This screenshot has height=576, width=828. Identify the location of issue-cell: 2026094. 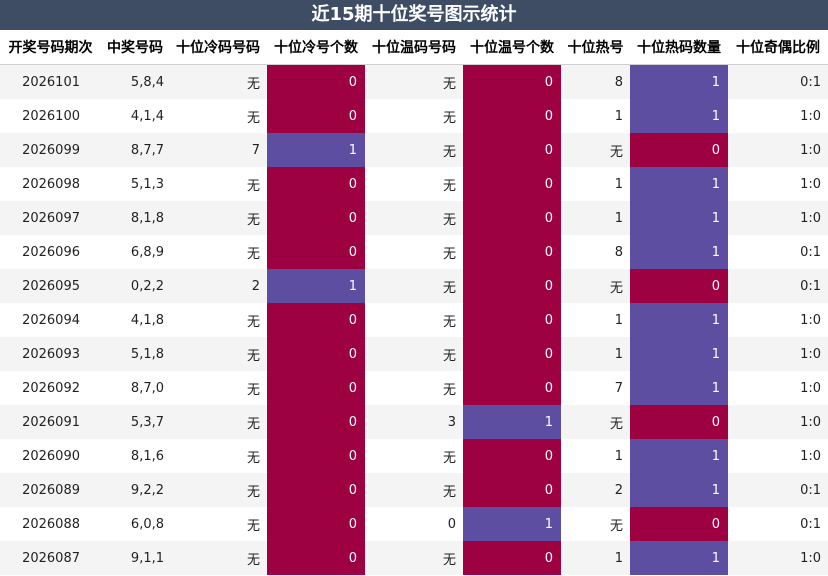
(50, 320).